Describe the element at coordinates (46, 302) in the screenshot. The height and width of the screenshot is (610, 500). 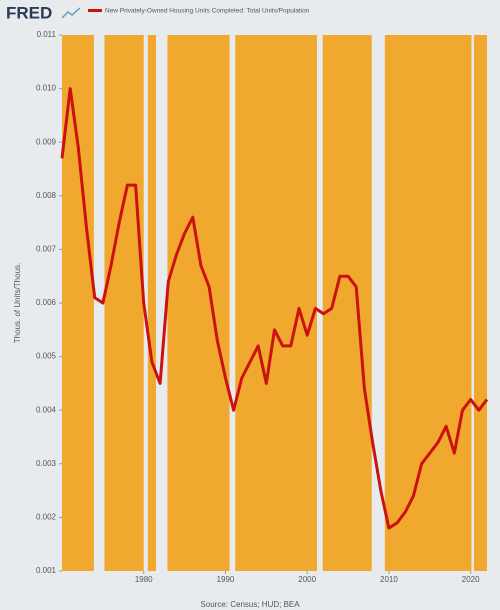
I see `y-tick-label: 0.006` at that location.